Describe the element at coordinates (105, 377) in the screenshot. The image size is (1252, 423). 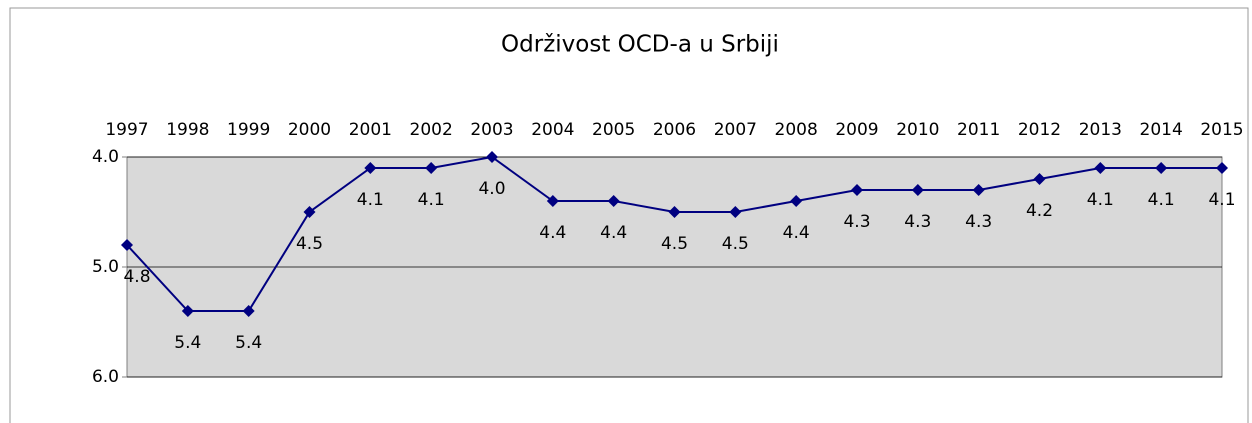
I see `y-tick-label: 6.0` at that location.